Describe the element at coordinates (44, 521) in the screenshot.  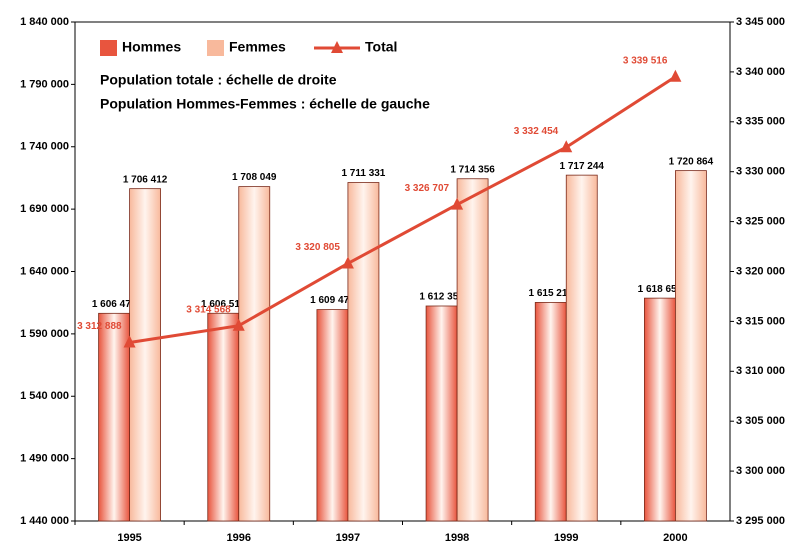
I see `y-tick-label: 1 440 000` at that location.